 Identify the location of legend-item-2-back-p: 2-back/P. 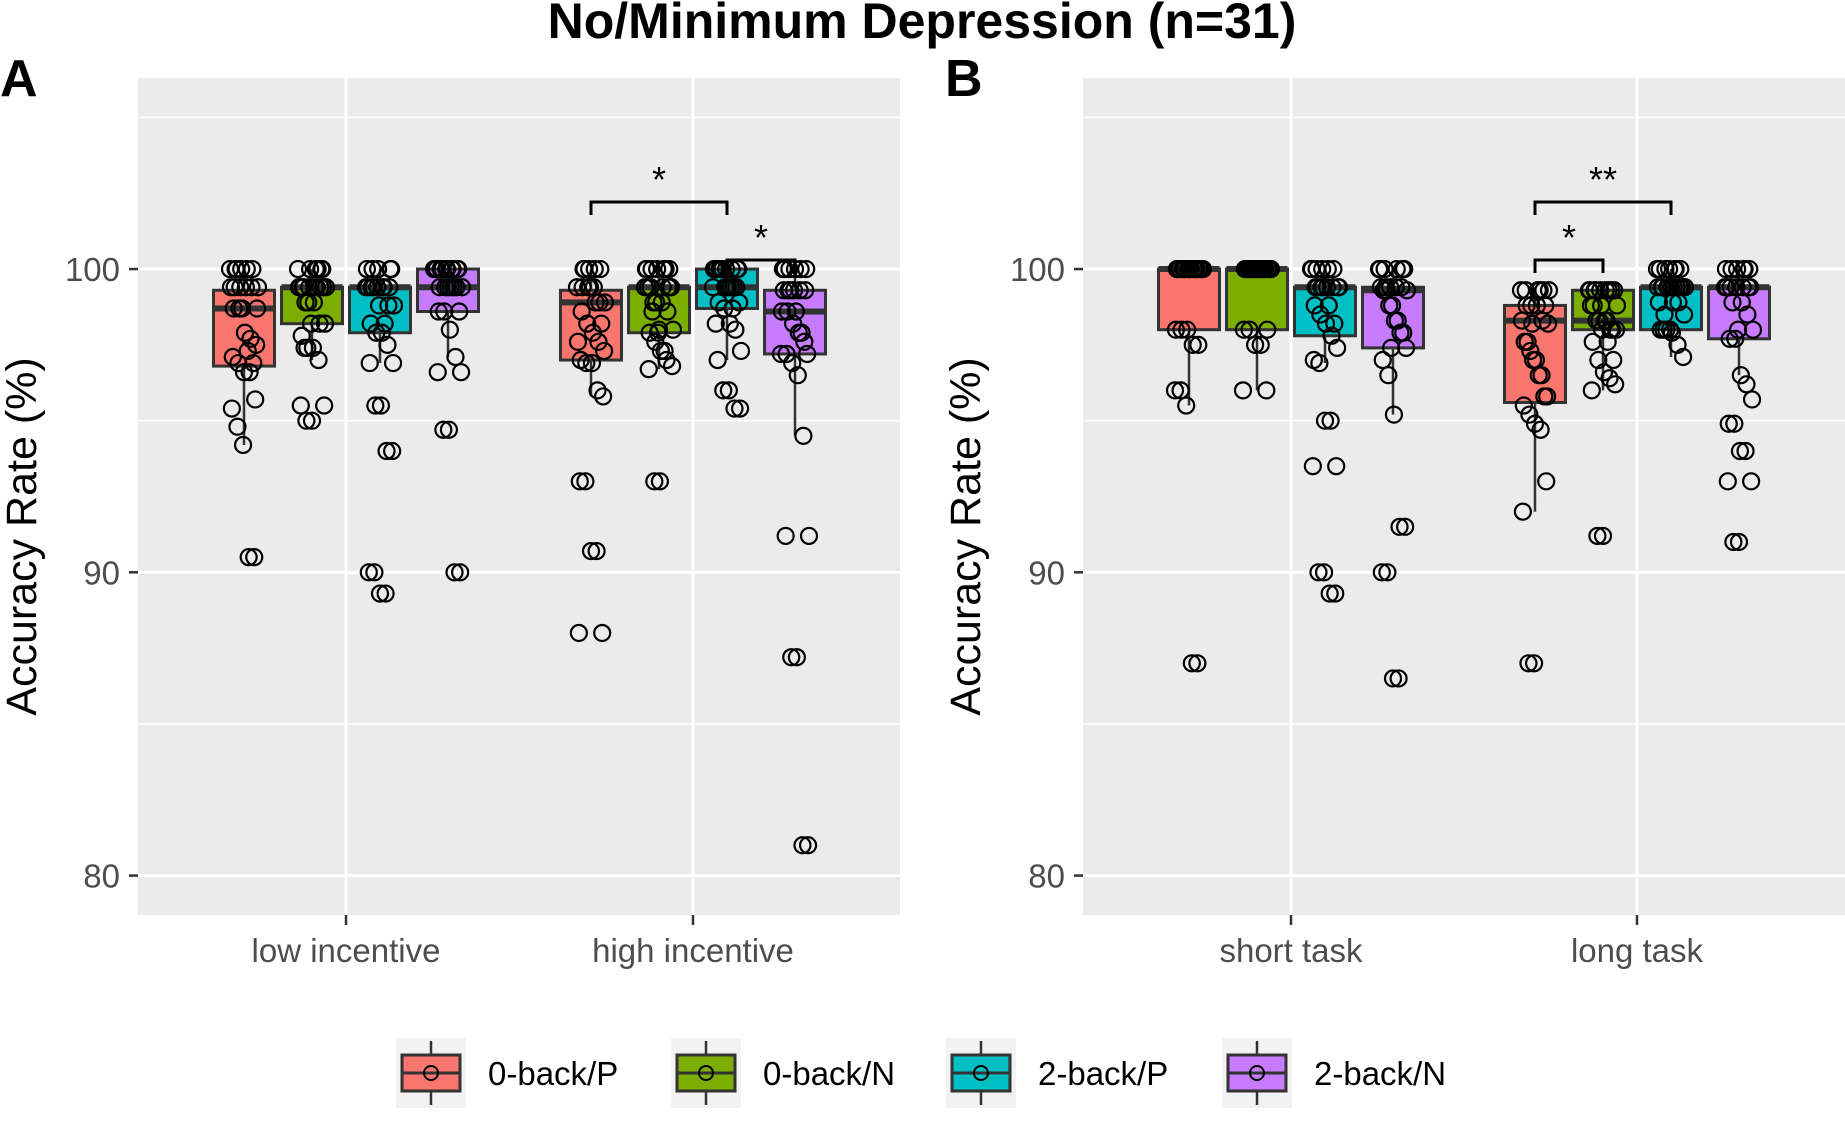
(1057, 1073).